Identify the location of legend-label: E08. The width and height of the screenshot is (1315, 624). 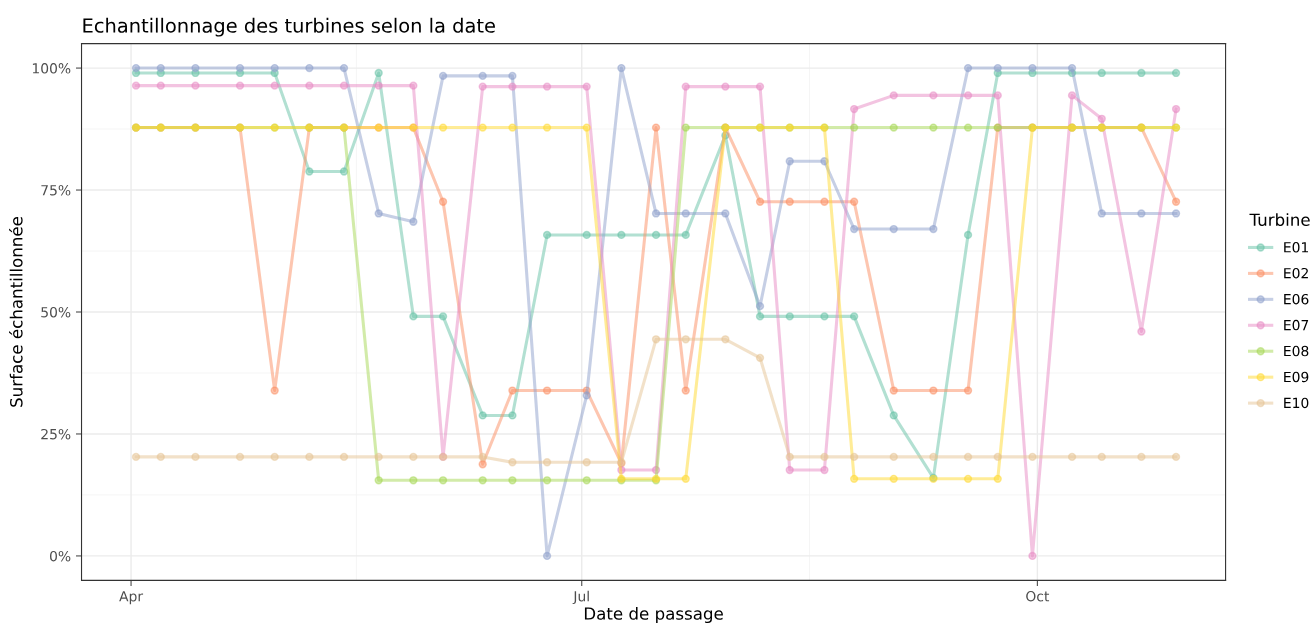
(1296, 351).